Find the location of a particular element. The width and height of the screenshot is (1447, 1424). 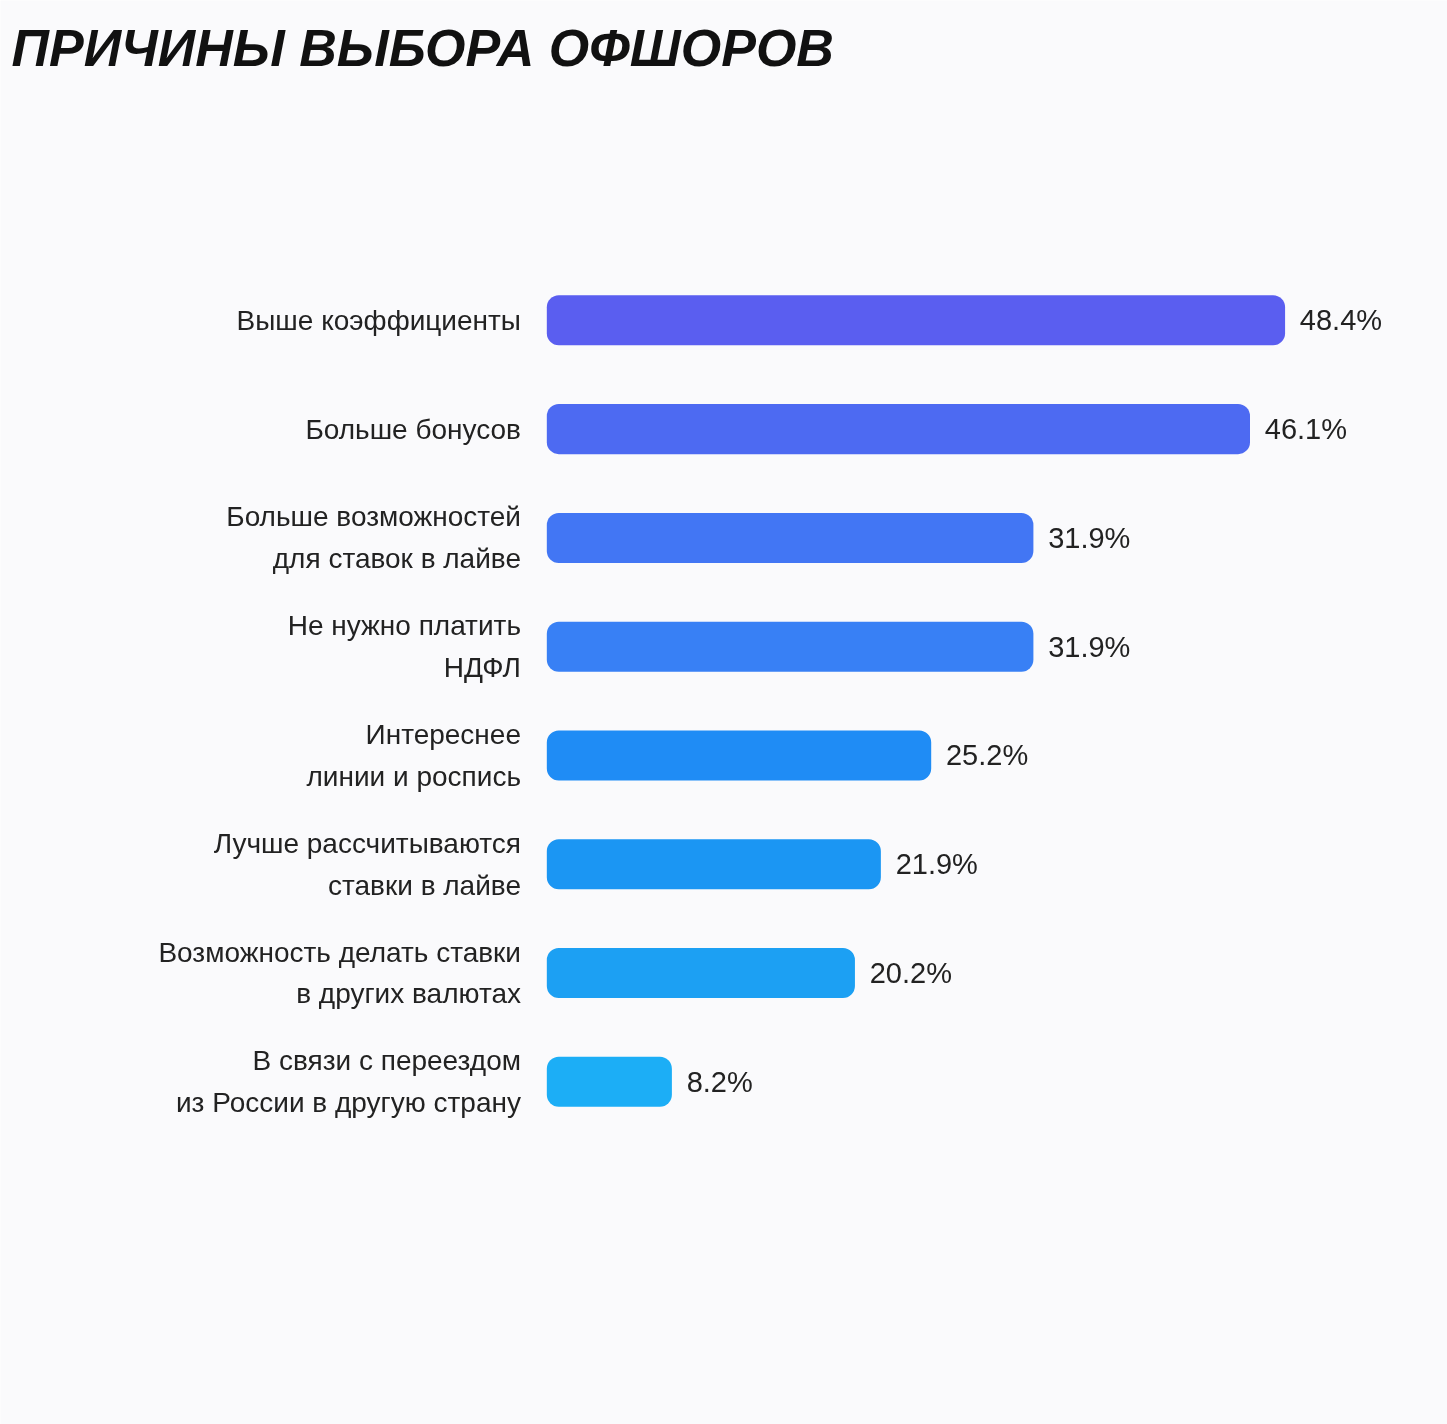

y-tick-label: Выше коэффициенты is located at coordinates (378, 320).